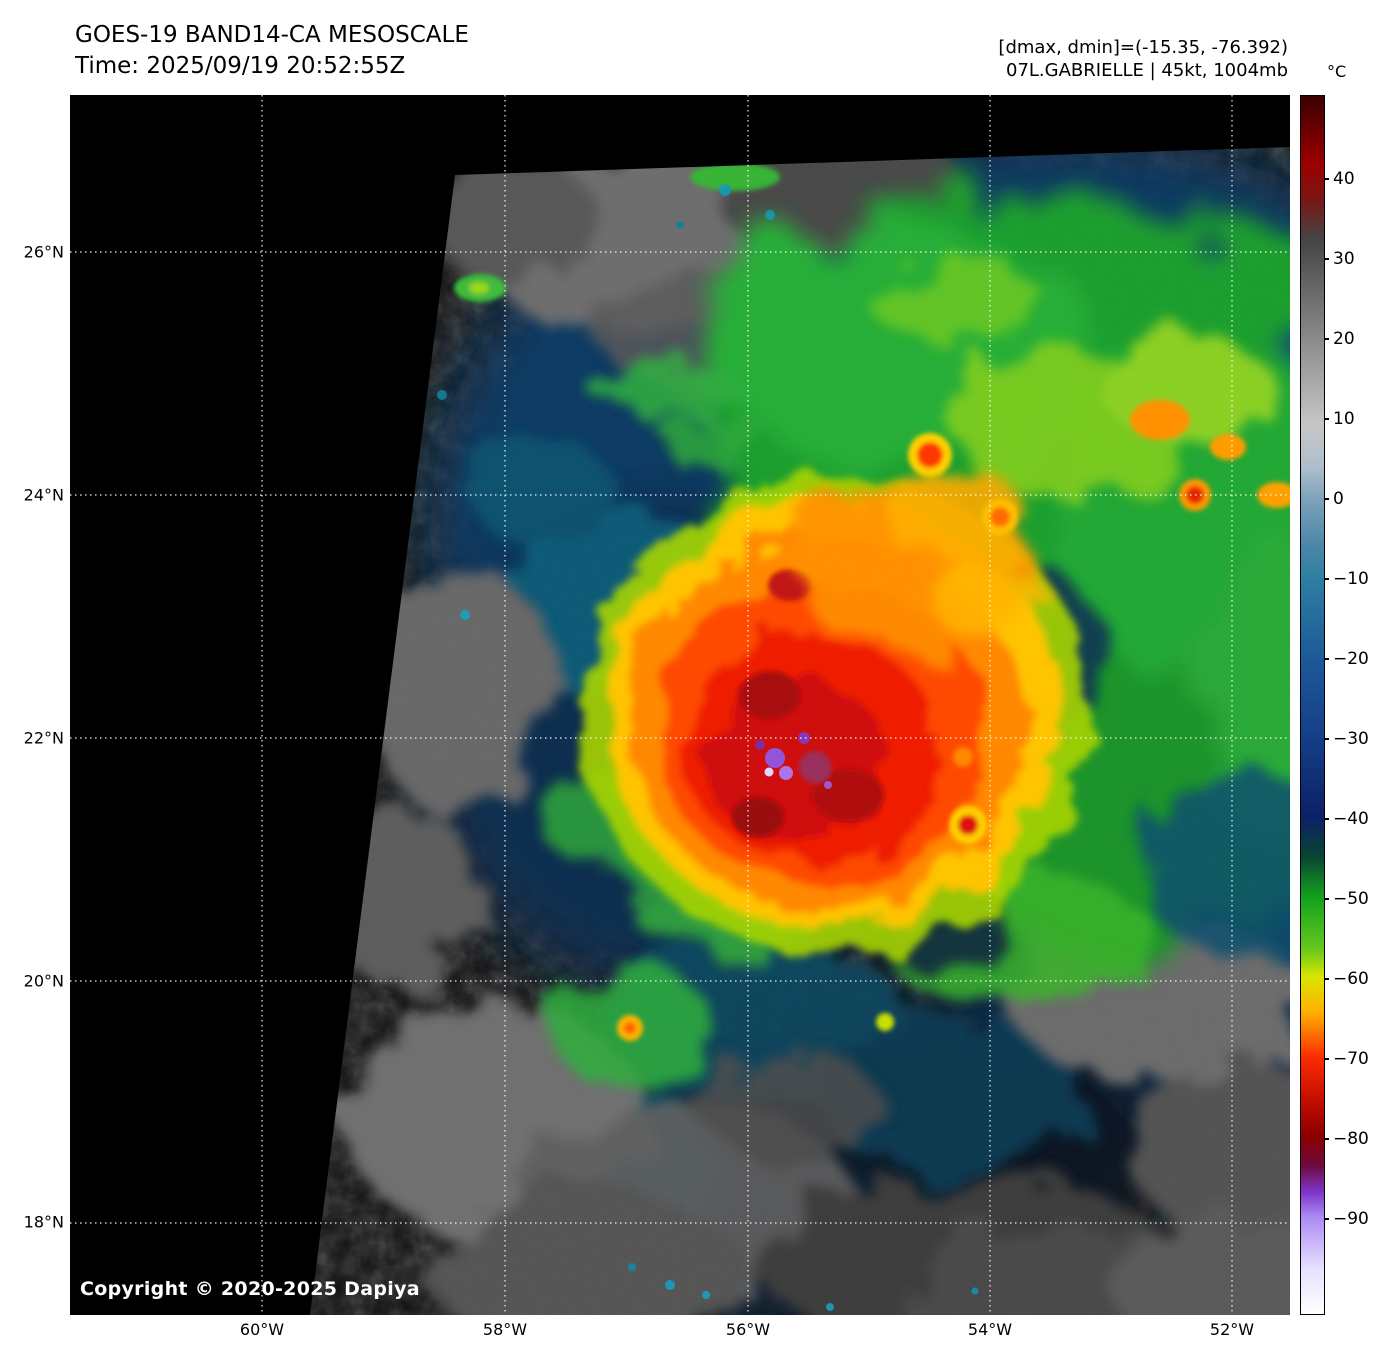 The height and width of the screenshot is (1359, 1390). I want to click on colorbar-tick-label: −30, so click(1351, 739).